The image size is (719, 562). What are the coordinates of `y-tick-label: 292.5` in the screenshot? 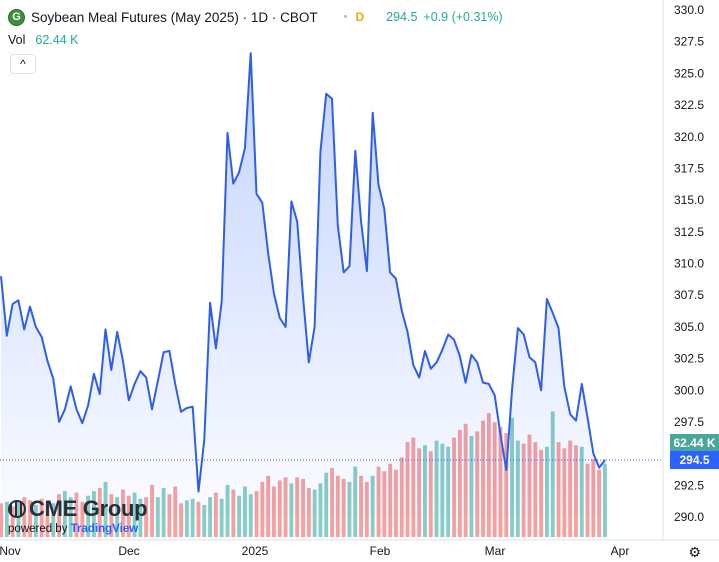 It's located at (689, 485).